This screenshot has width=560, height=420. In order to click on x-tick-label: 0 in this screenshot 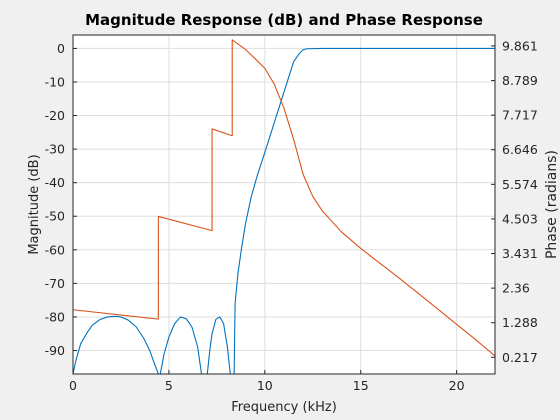, I will do `click(73, 385)`.